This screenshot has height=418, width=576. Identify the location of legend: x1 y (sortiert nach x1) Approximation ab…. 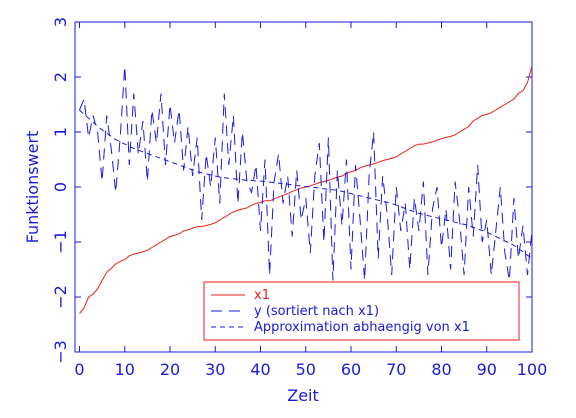
(361, 311).